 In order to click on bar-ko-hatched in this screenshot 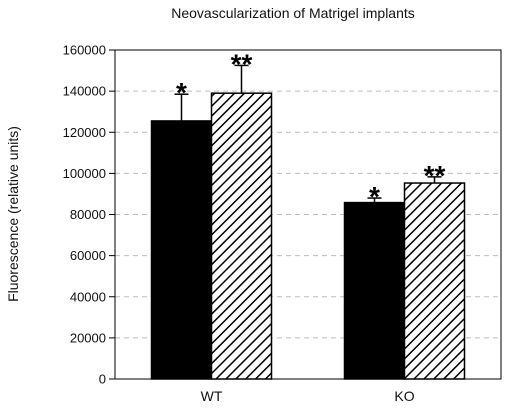, I will do `click(434, 281)`.